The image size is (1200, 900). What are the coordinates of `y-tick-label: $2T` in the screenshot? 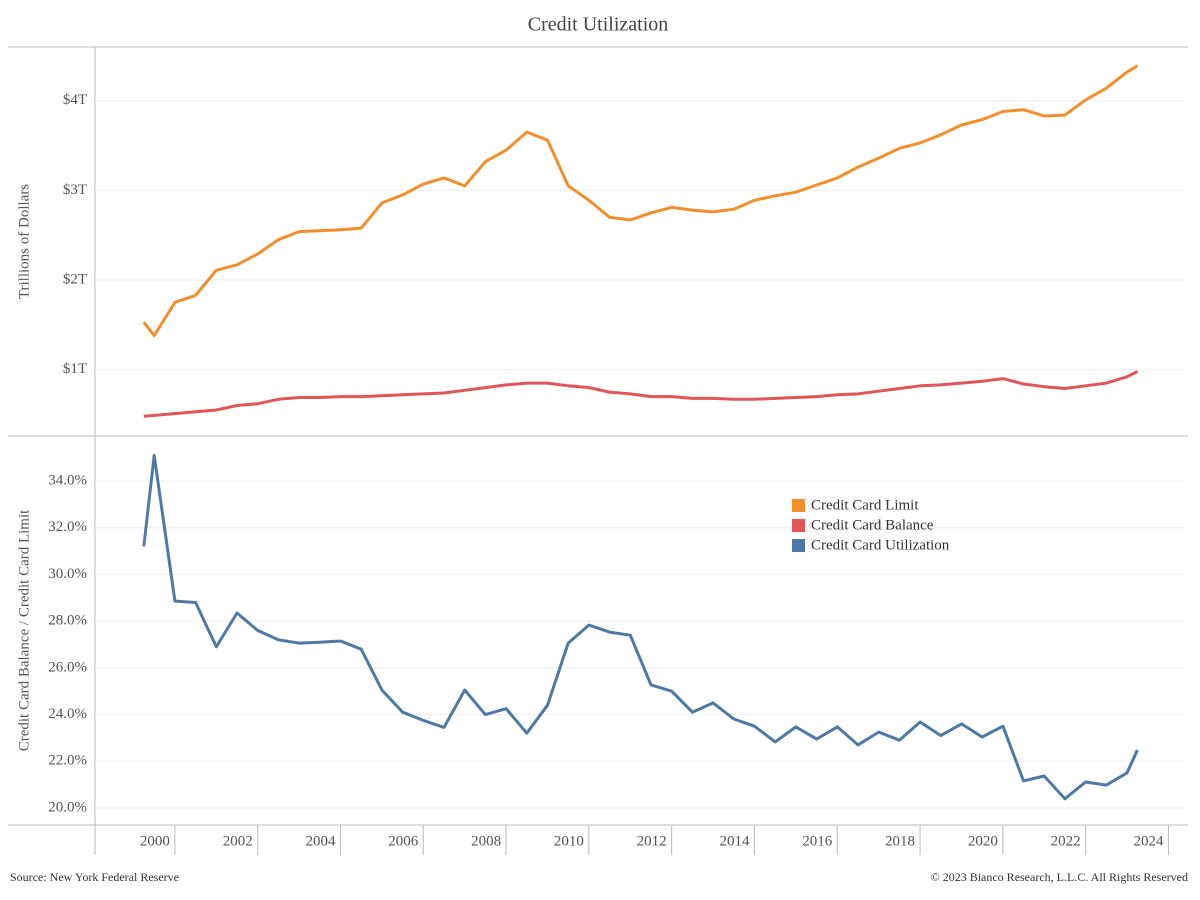 It's located at (75, 279).